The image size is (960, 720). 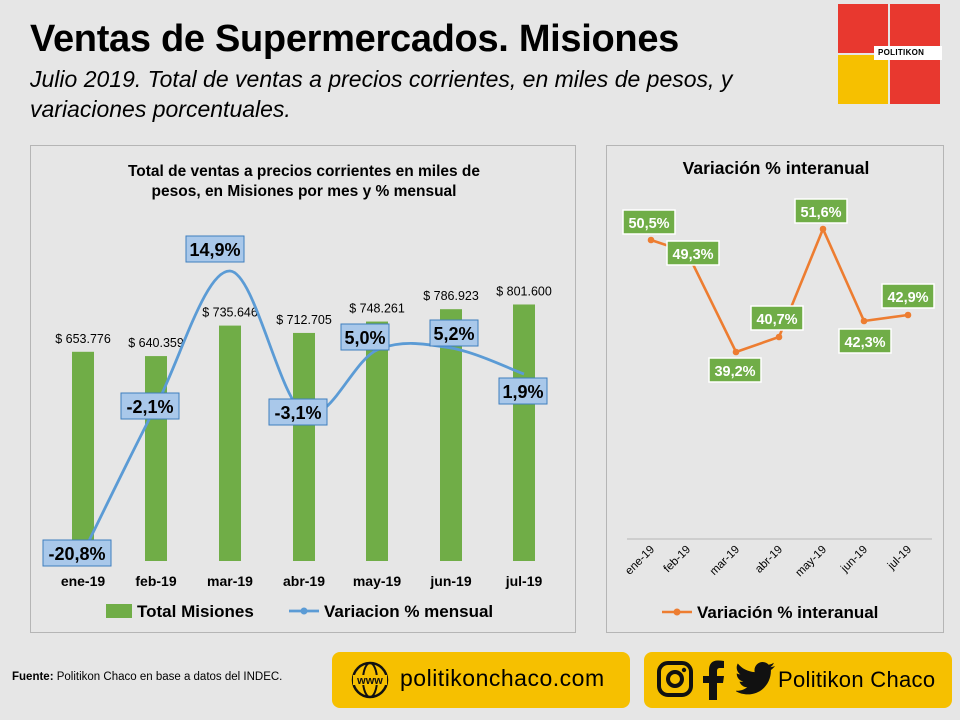 I want to click on bar-label-ene-19: $ 653.776, so click(x=83, y=339).